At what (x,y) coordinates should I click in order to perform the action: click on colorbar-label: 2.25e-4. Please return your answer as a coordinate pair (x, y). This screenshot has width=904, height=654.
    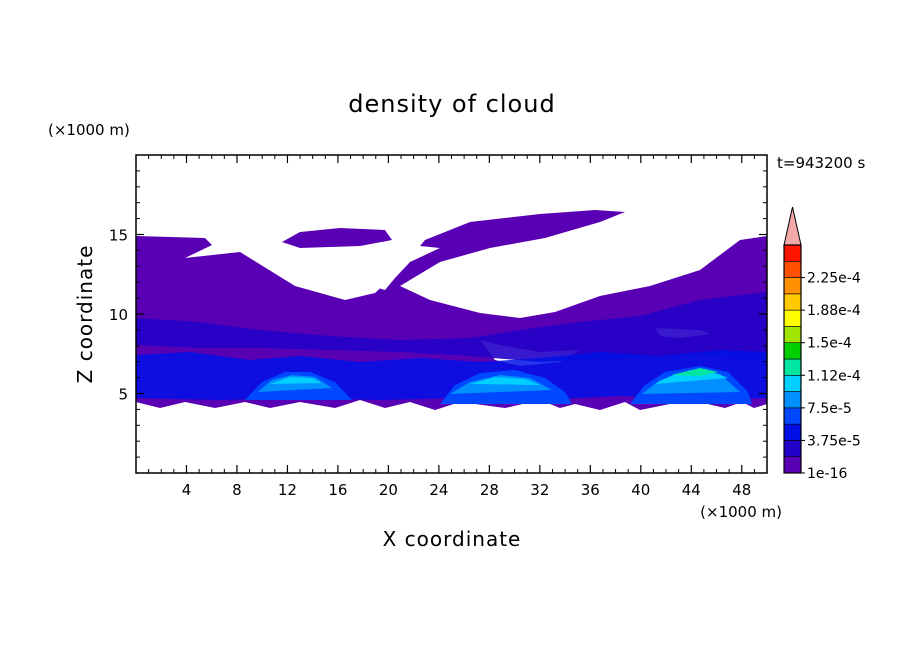
    Looking at the image, I should click on (834, 279).